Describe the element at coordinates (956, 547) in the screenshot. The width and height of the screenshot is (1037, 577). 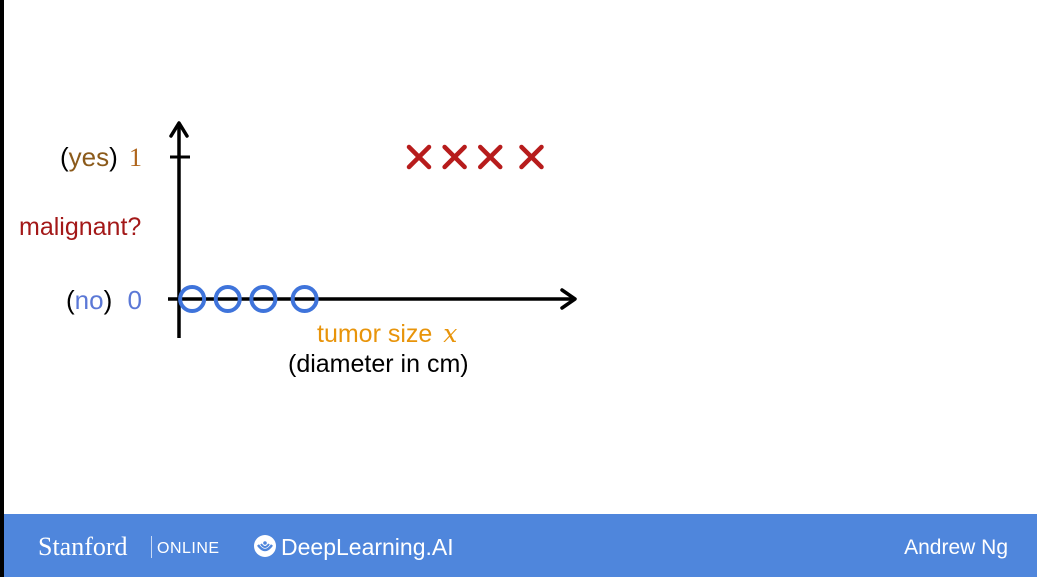
I see `presenter-name: Andrew Ng` at that location.